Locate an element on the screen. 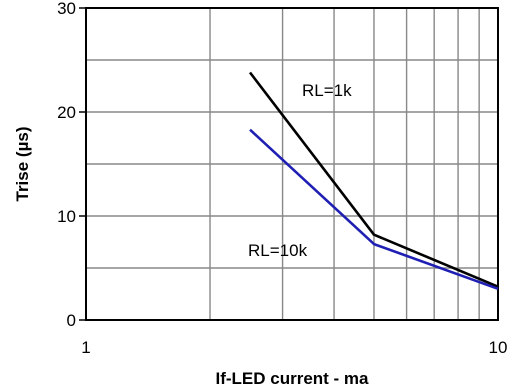 This screenshot has height=391, width=515. x-tick-label-10: 10 is located at coordinates (498, 347).